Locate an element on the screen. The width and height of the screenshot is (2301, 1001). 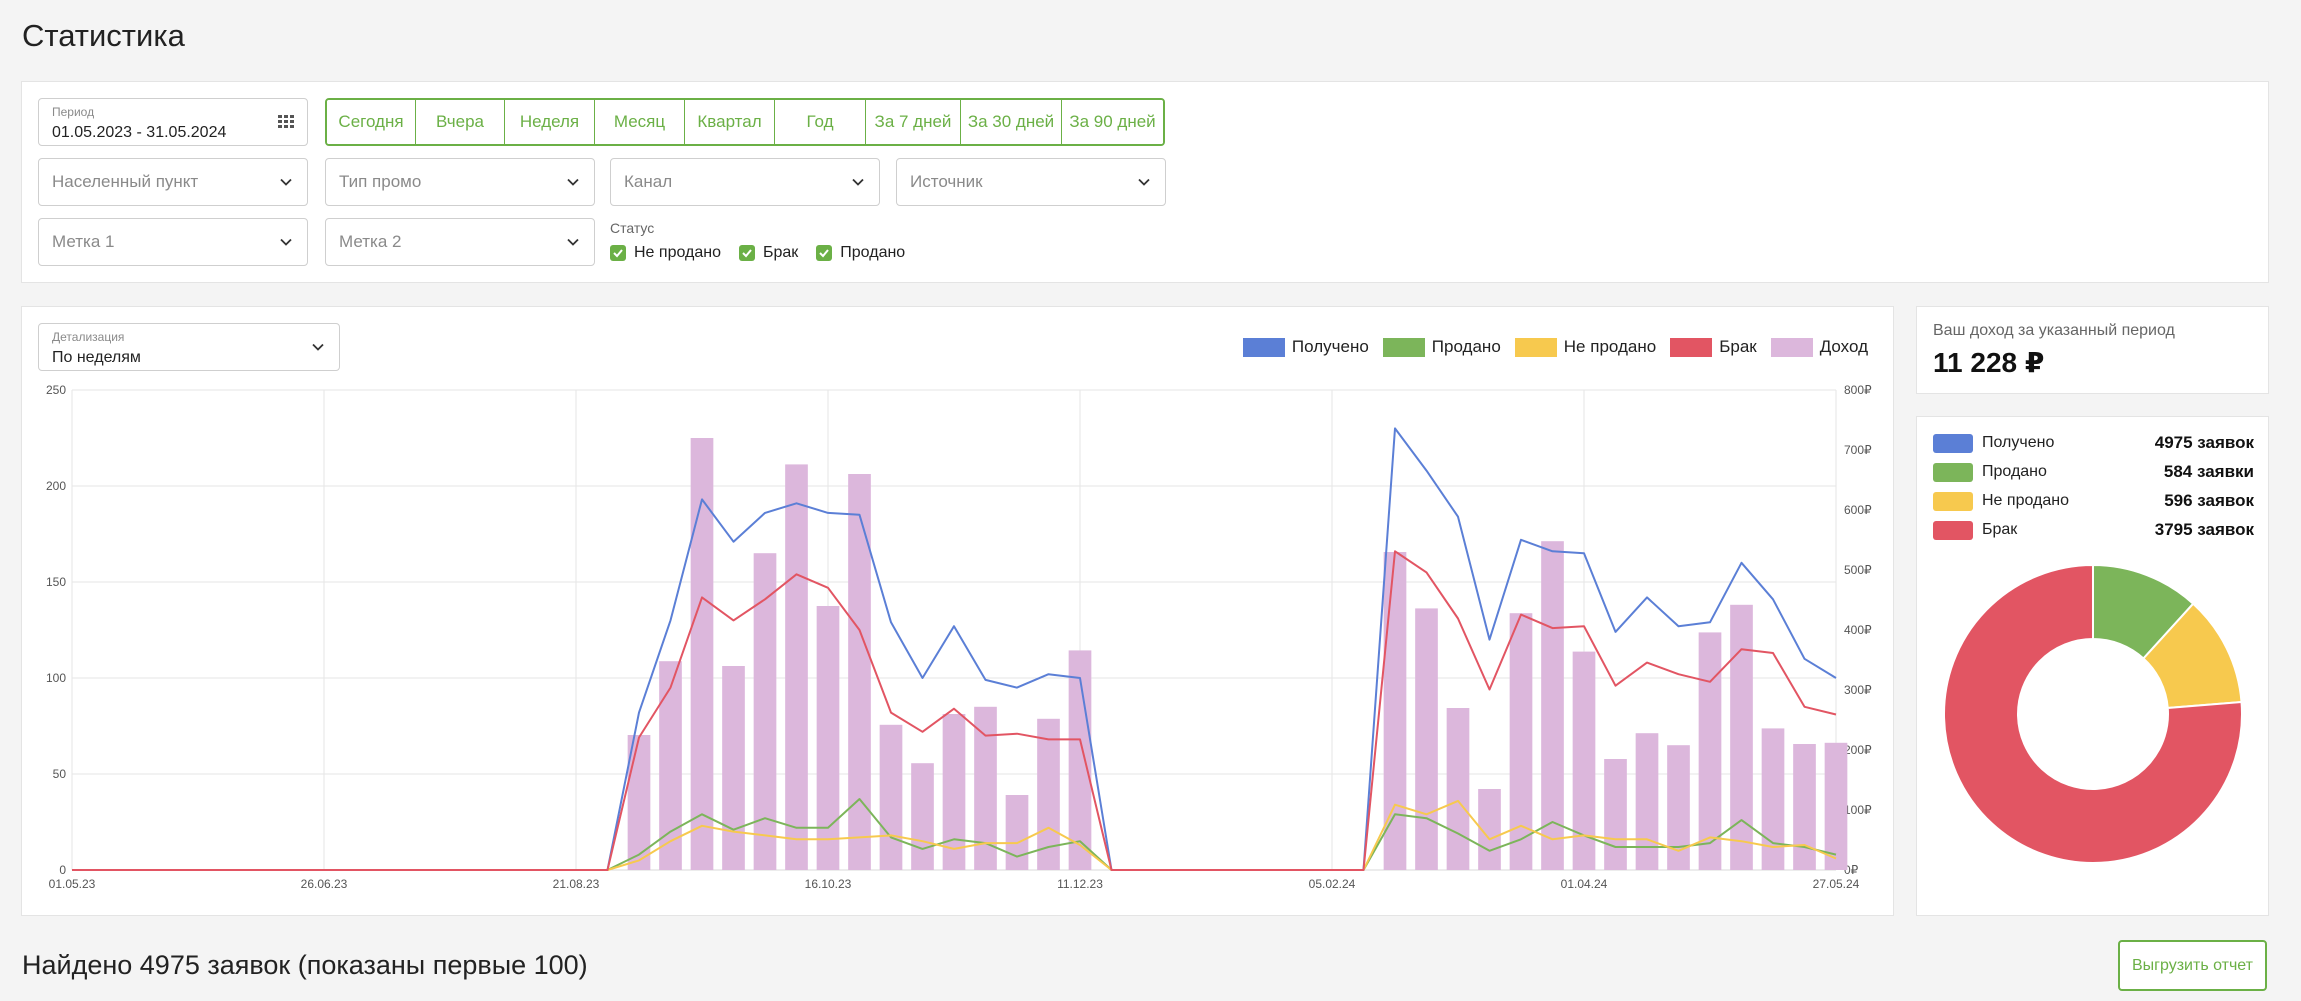
y-right-tick-label: 600₽ is located at coordinates (1858, 510).